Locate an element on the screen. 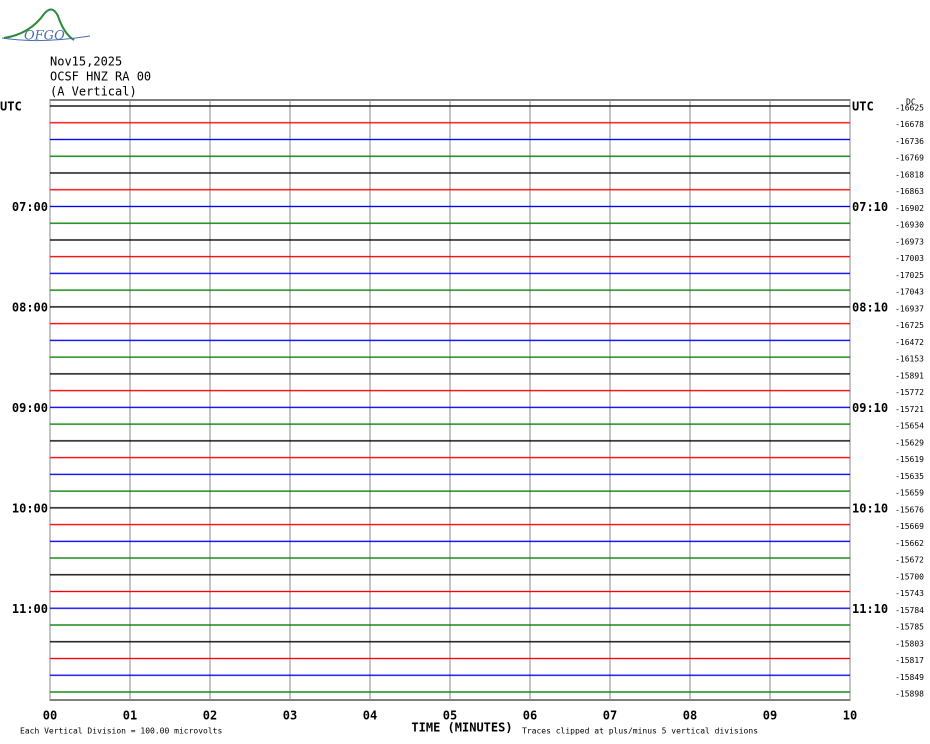 The image size is (930, 744). x-tick-label: 00 is located at coordinates (50, 716).